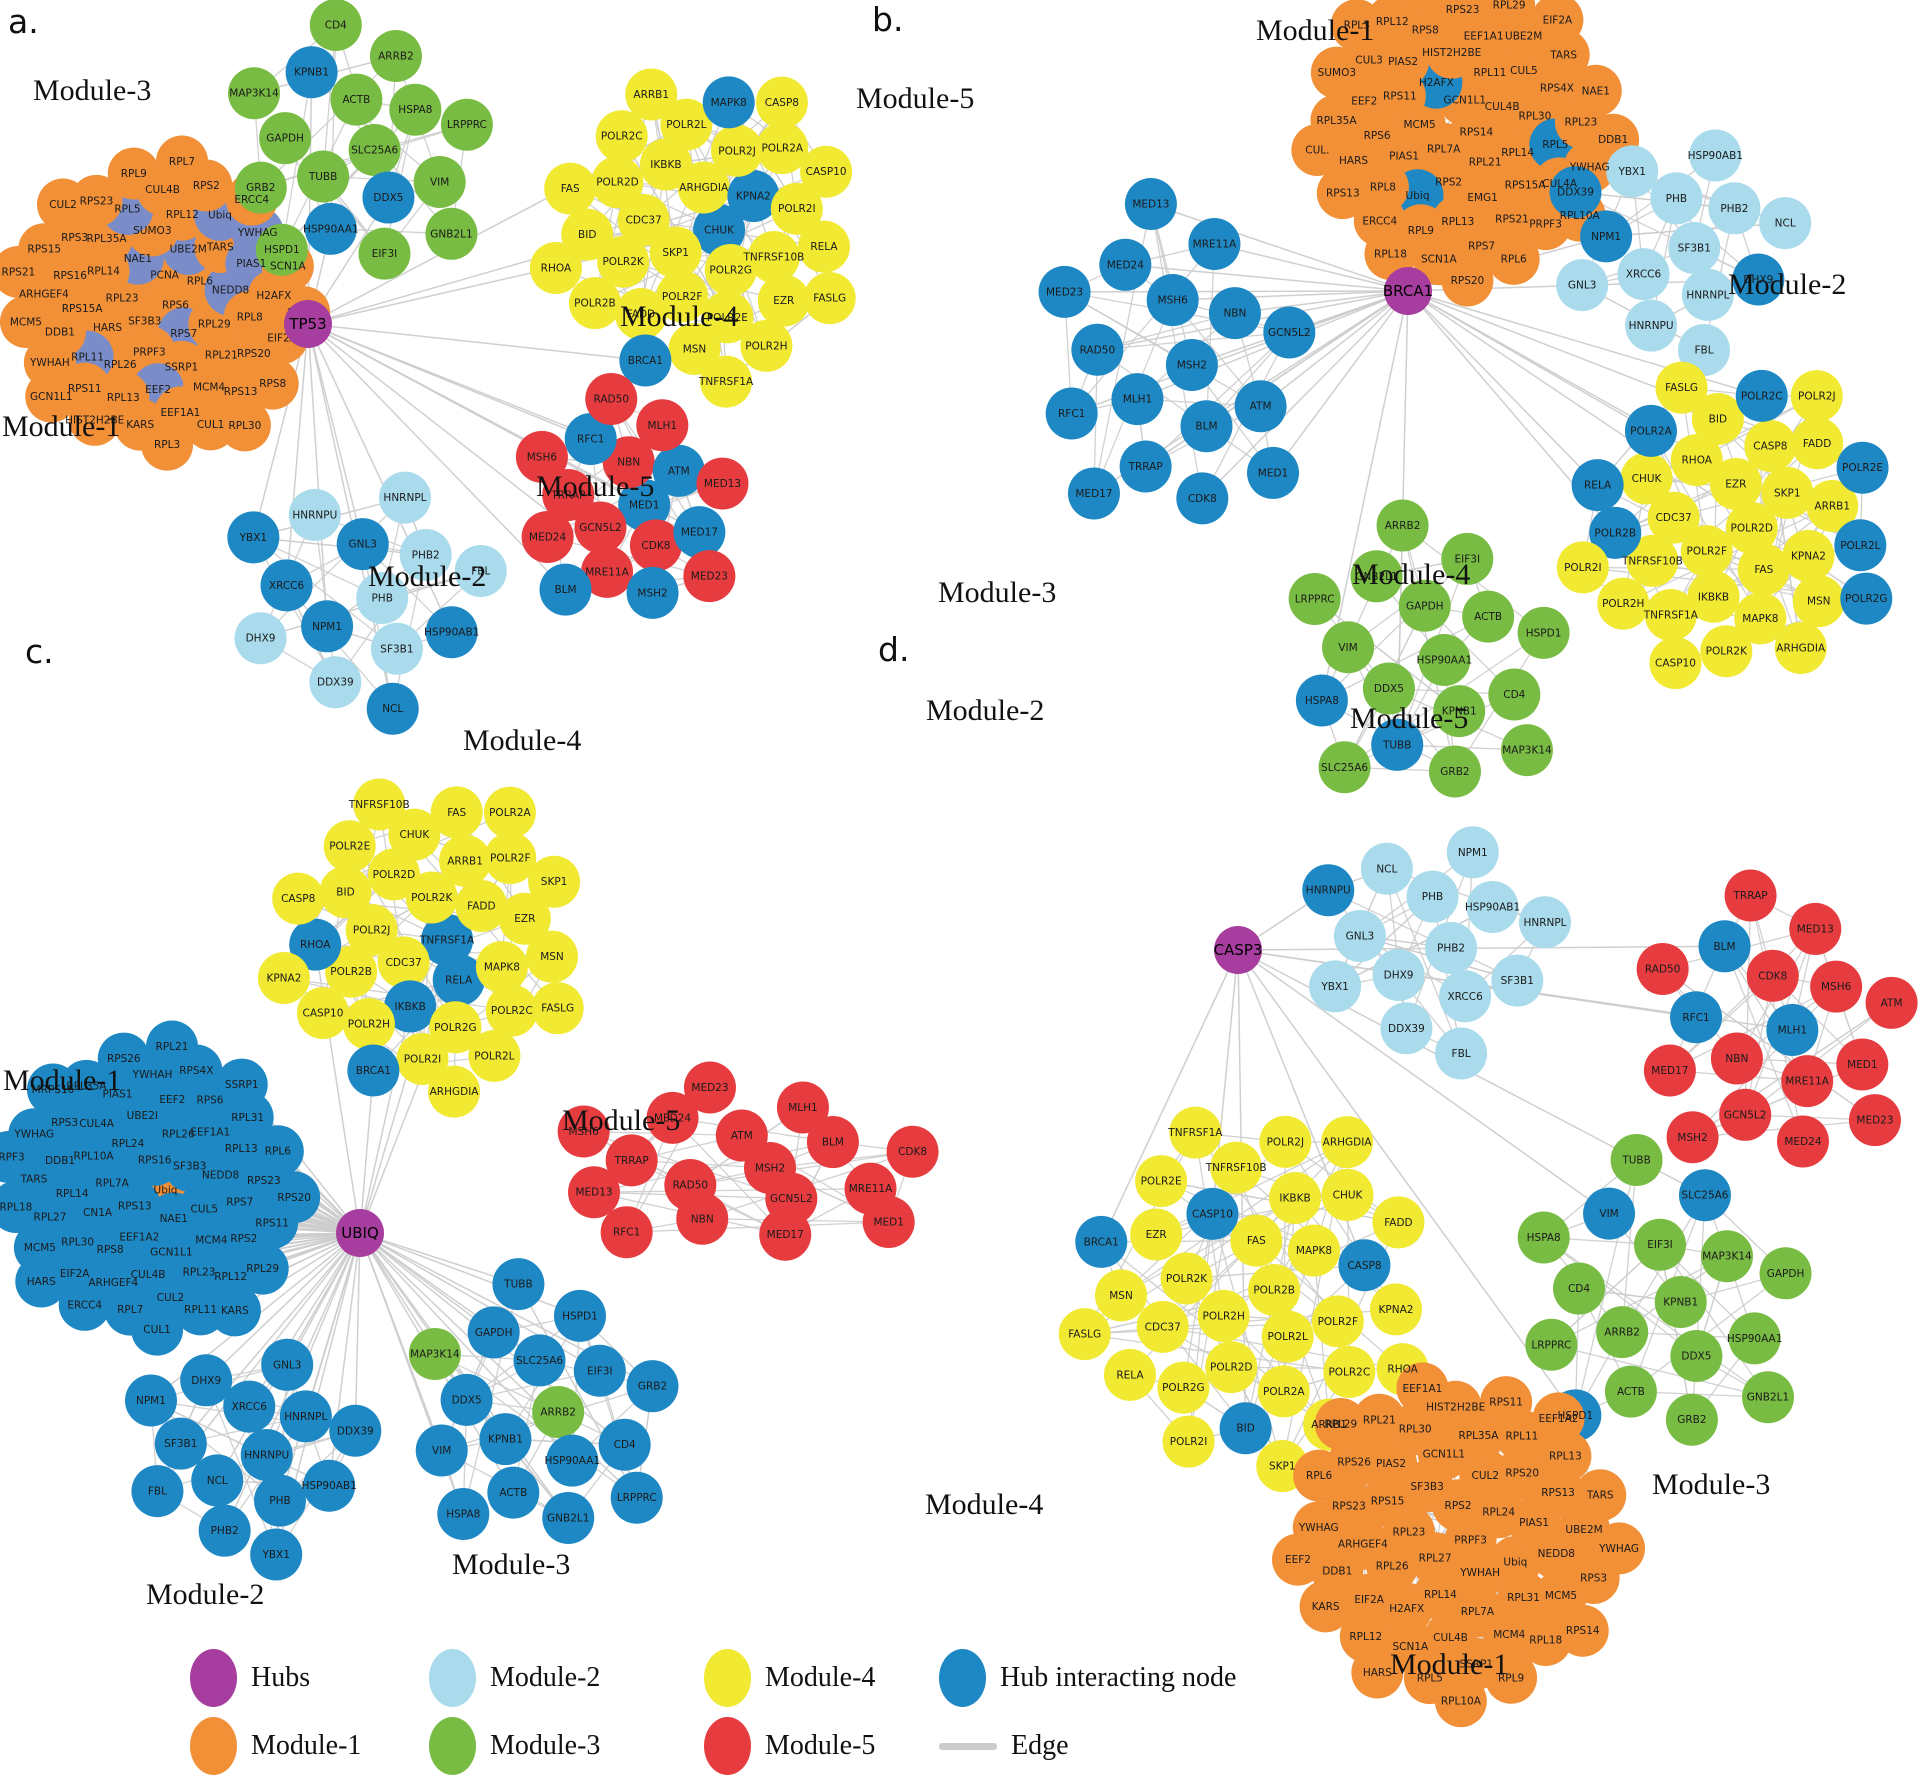  I want to click on node-label-POLR2B: POLR2B, so click(351, 972).